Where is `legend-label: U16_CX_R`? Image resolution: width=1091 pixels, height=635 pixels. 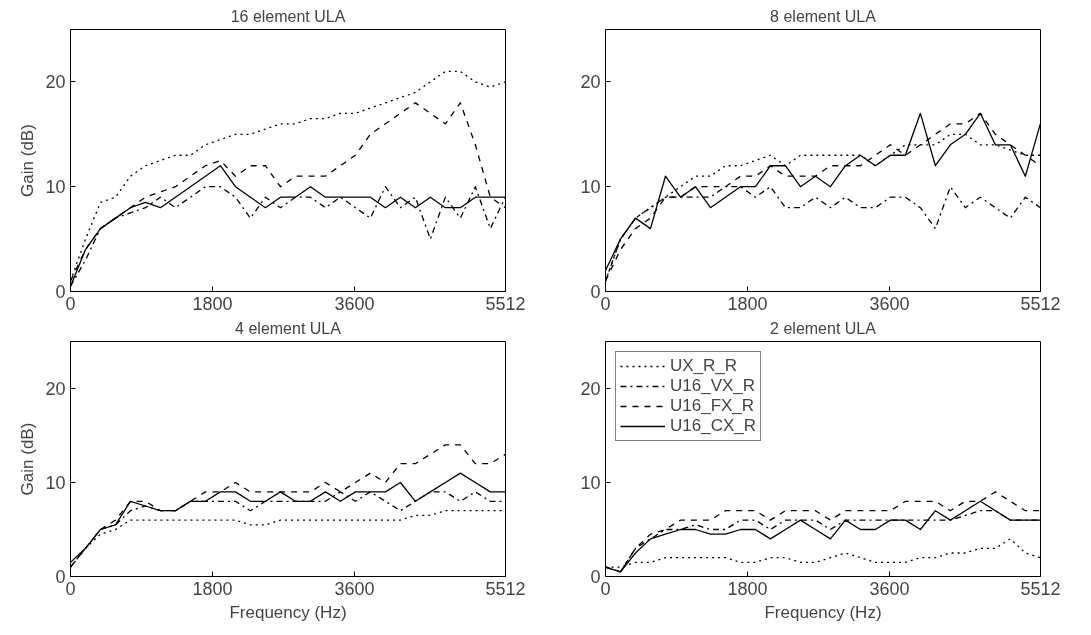 legend-label: U16_CX_R is located at coordinates (713, 426).